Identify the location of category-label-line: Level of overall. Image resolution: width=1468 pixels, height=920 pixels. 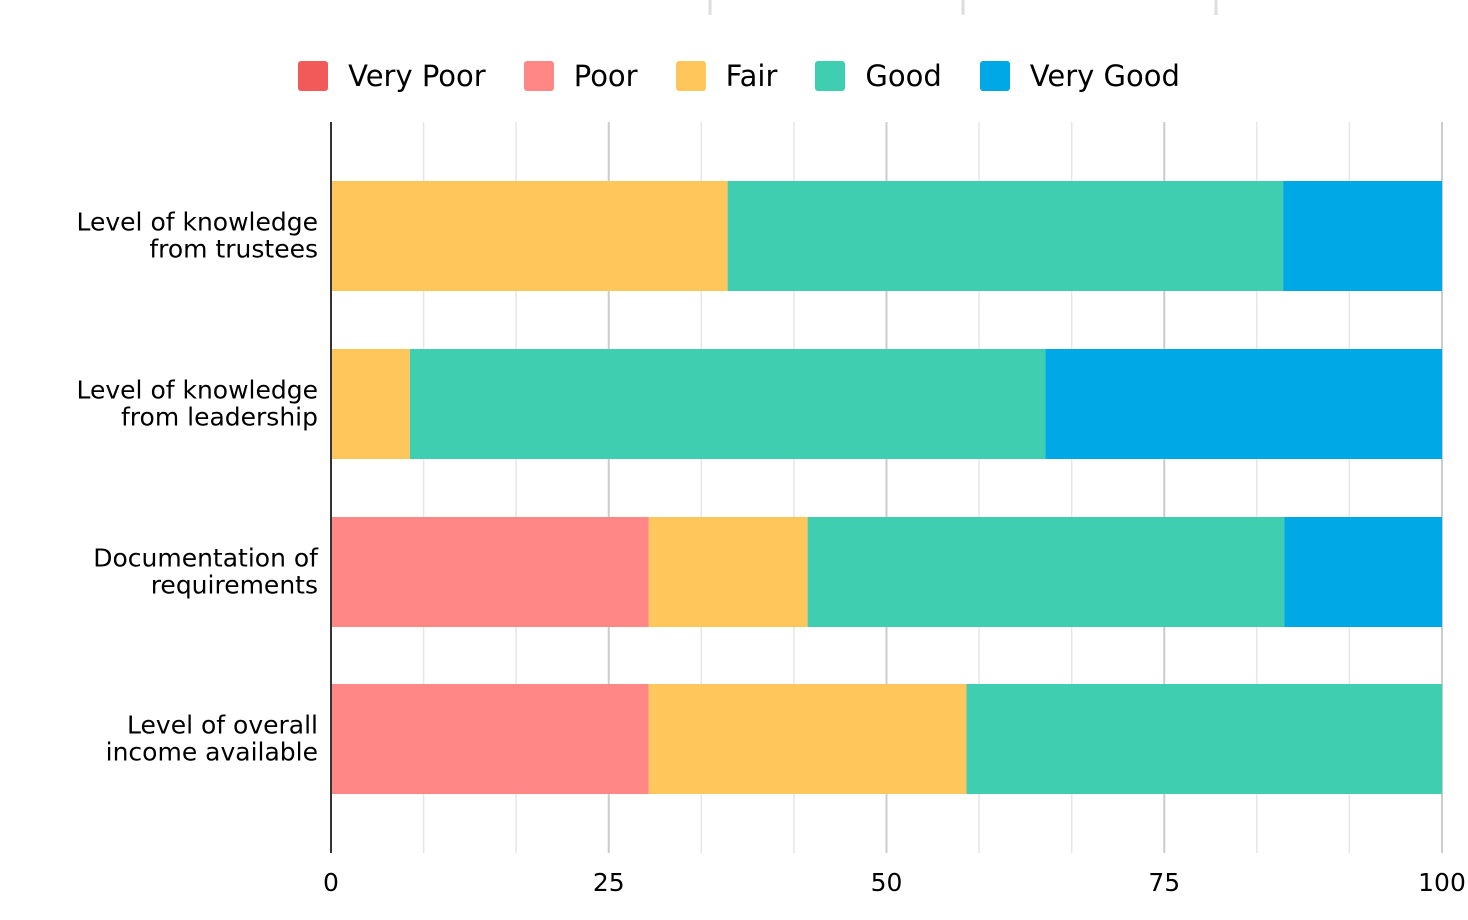
(222, 725).